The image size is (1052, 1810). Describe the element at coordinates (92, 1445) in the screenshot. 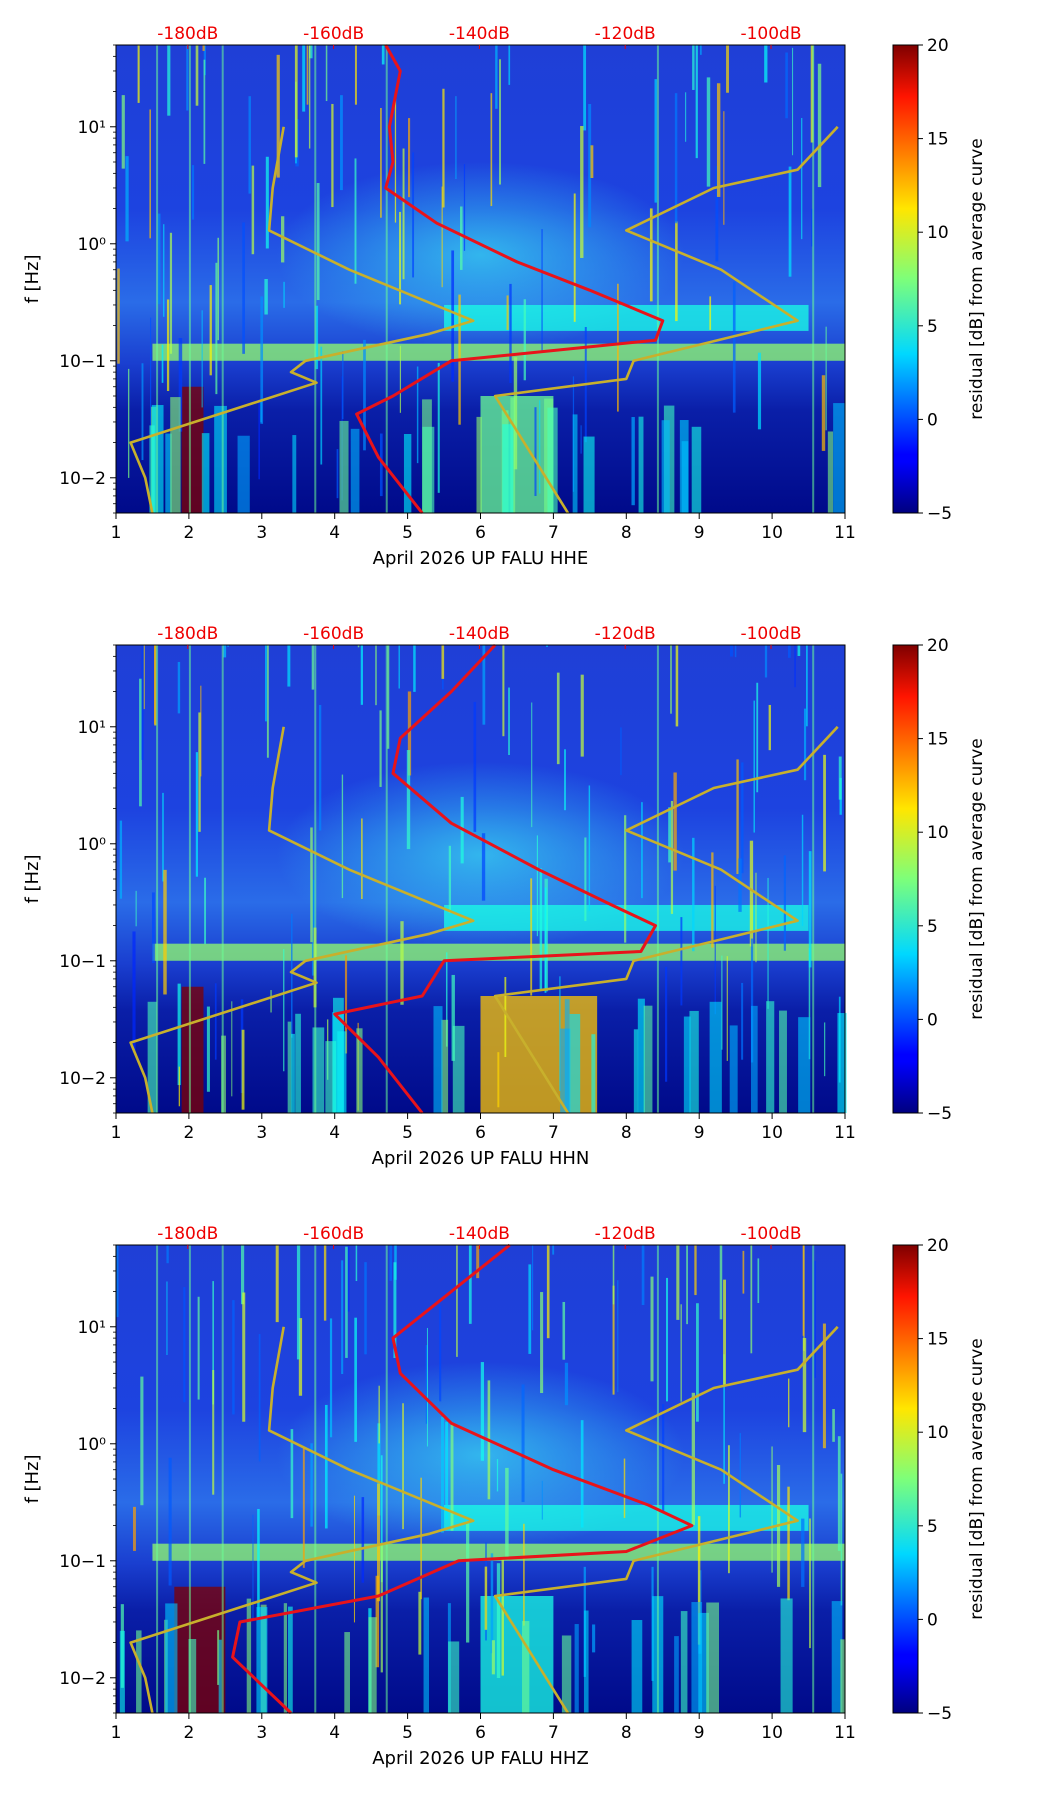

I see `y-tick-label: 10⁰` at that location.